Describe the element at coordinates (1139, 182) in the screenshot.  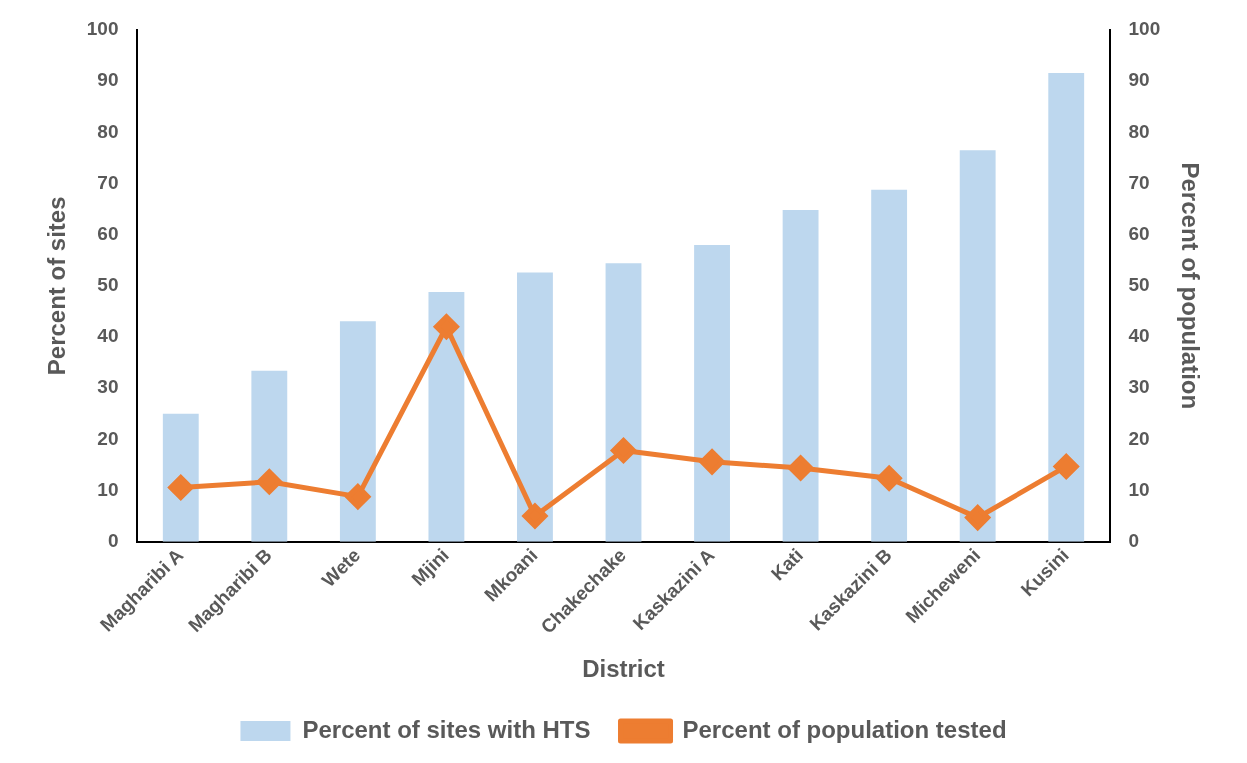
I see `y2-tick-label: 70` at that location.